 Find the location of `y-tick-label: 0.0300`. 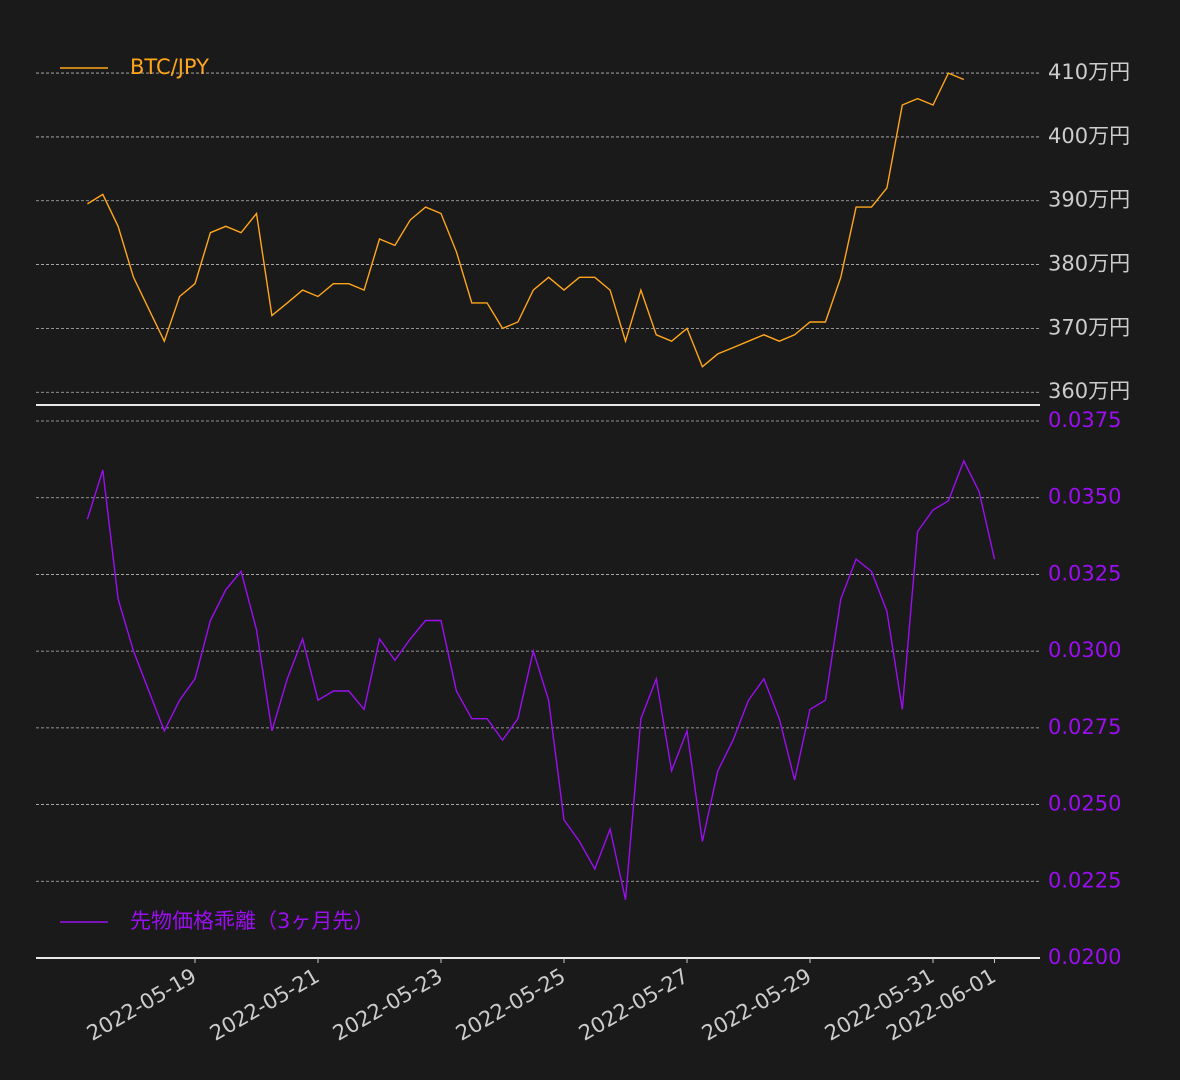

y-tick-label: 0.0300 is located at coordinates (1084, 650).